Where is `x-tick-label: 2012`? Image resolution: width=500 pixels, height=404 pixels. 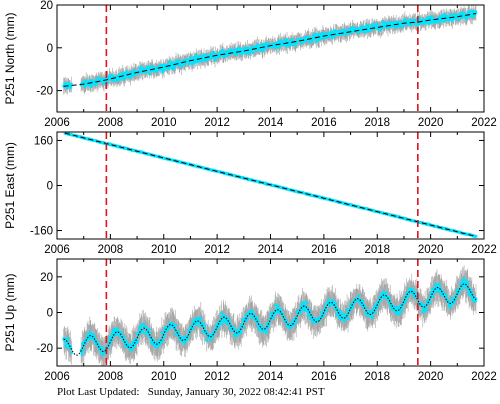 x-tick-label: 2012 is located at coordinates (217, 123).